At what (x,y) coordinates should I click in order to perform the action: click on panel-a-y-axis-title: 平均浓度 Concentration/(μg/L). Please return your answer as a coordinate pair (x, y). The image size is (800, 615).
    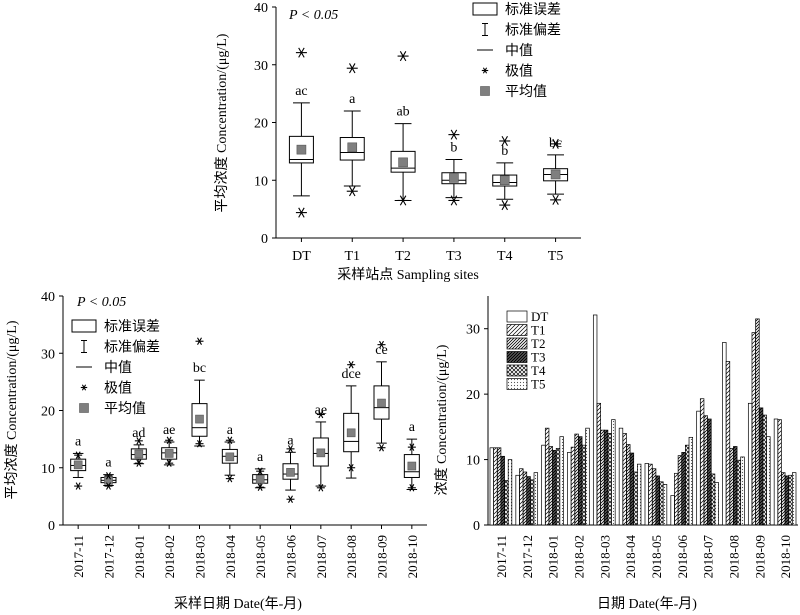
    Looking at the image, I should click on (222, 122).